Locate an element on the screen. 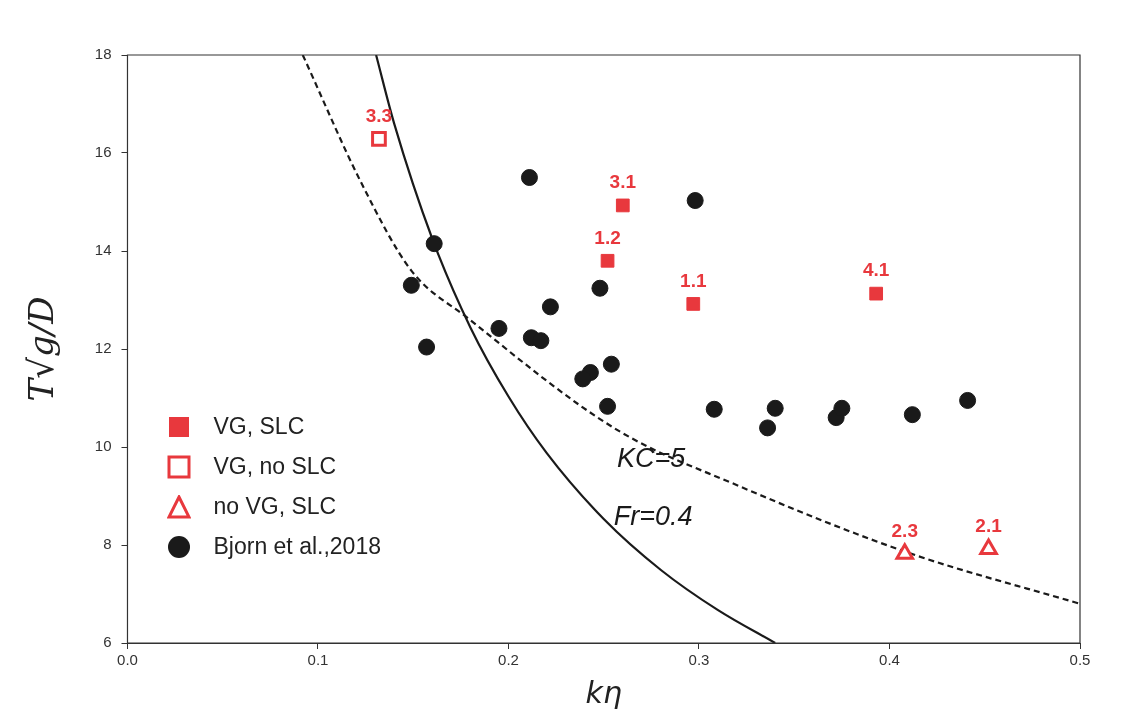 The image size is (1140, 717). legend-label: VG, SLC is located at coordinates (259, 426).